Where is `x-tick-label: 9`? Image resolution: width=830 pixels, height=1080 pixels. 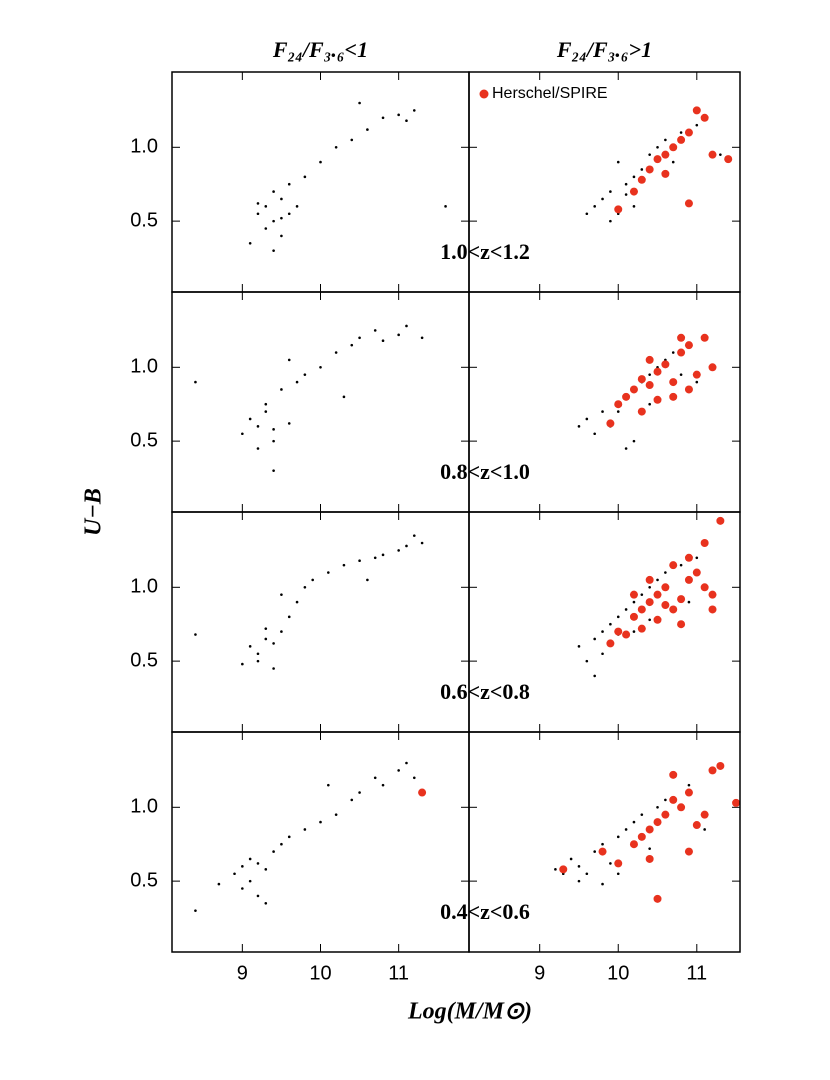
x-tick-label: 9 is located at coordinates (539, 973).